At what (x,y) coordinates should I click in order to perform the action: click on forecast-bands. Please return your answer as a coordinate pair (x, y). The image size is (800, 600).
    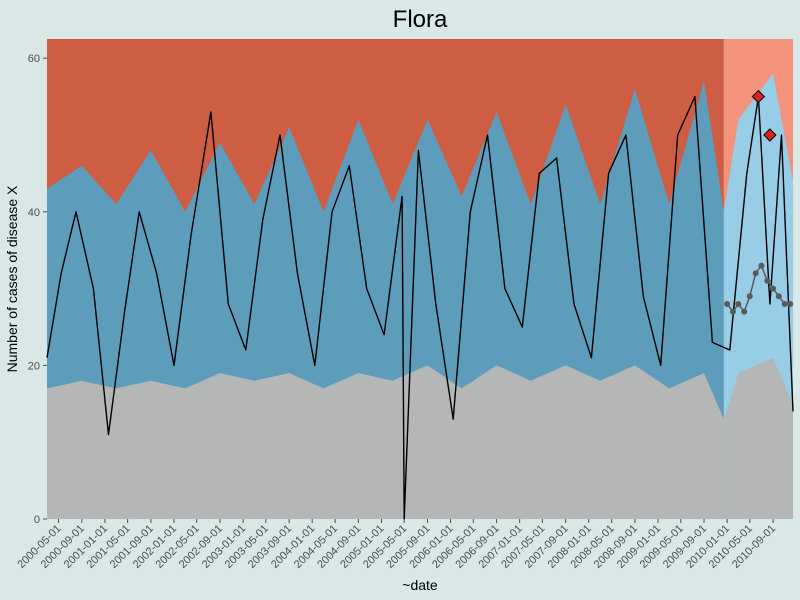
    Looking at the image, I should click on (758, 279).